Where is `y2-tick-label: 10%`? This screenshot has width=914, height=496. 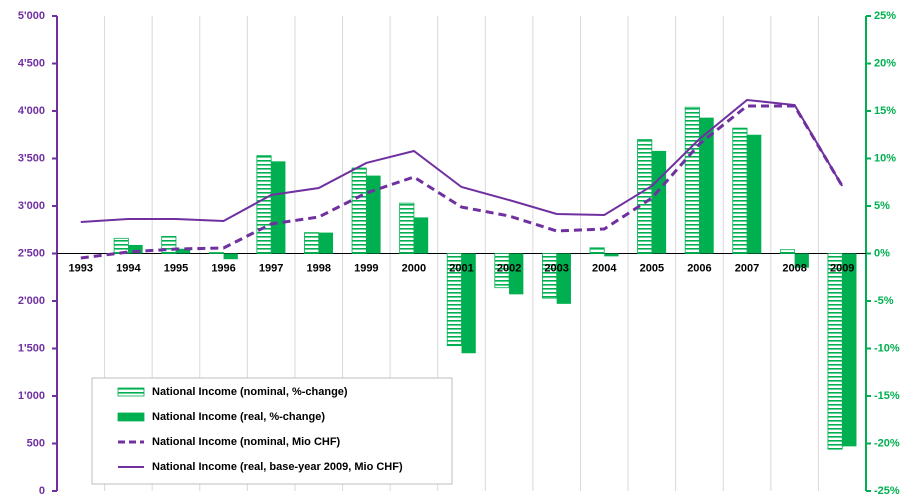
y2-tick-label: 10% is located at coordinates (885, 158).